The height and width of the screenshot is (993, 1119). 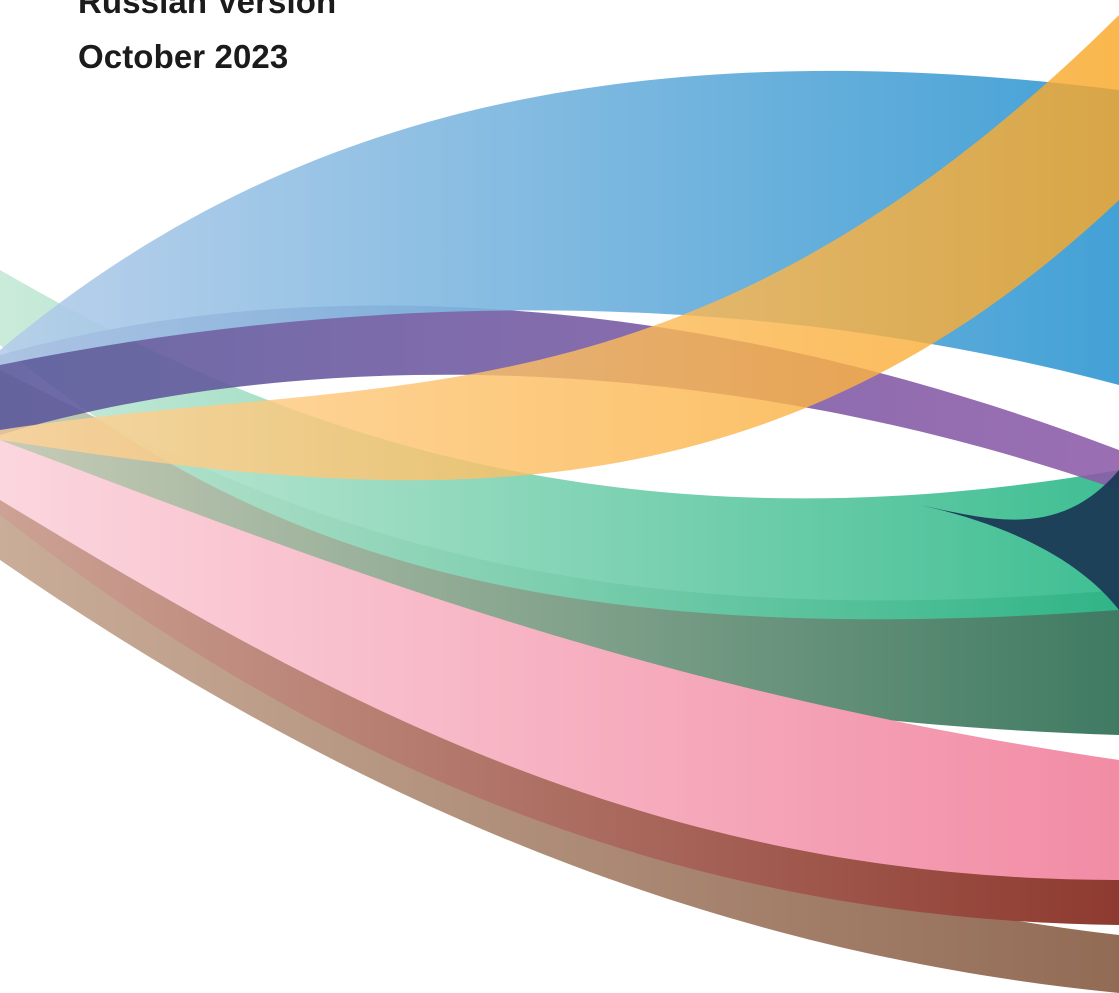 What do you see at coordinates (207, 10) in the screenshot?
I see `version-label: Russian Version` at bounding box center [207, 10].